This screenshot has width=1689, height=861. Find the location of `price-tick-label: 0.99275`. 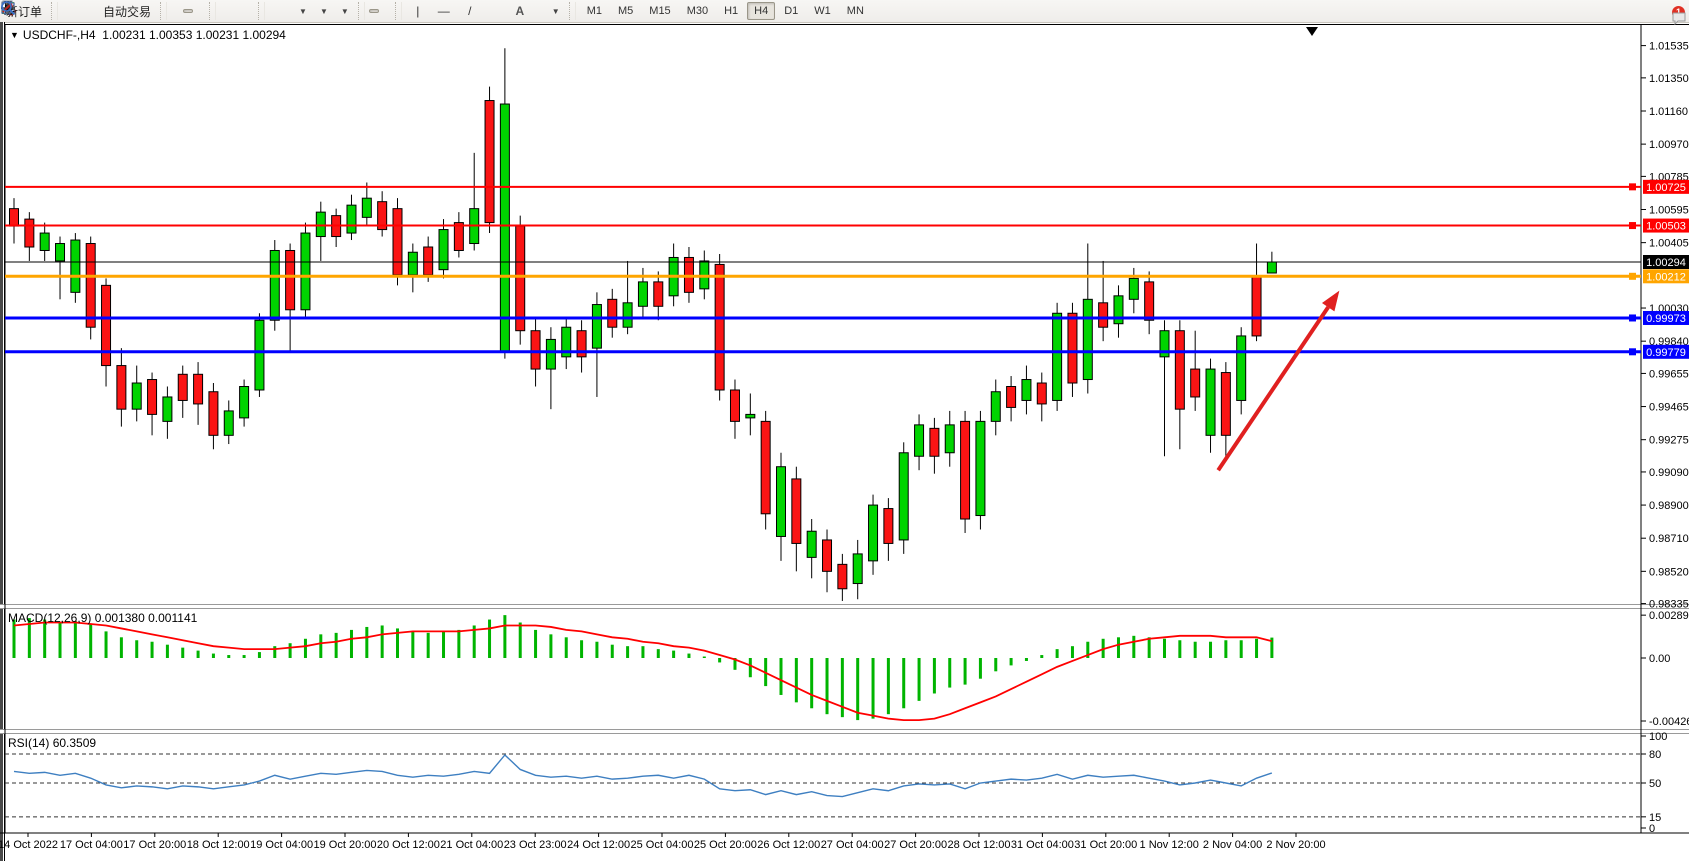

price-tick-label: 0.99275 is located at coordinates (1669, 441).